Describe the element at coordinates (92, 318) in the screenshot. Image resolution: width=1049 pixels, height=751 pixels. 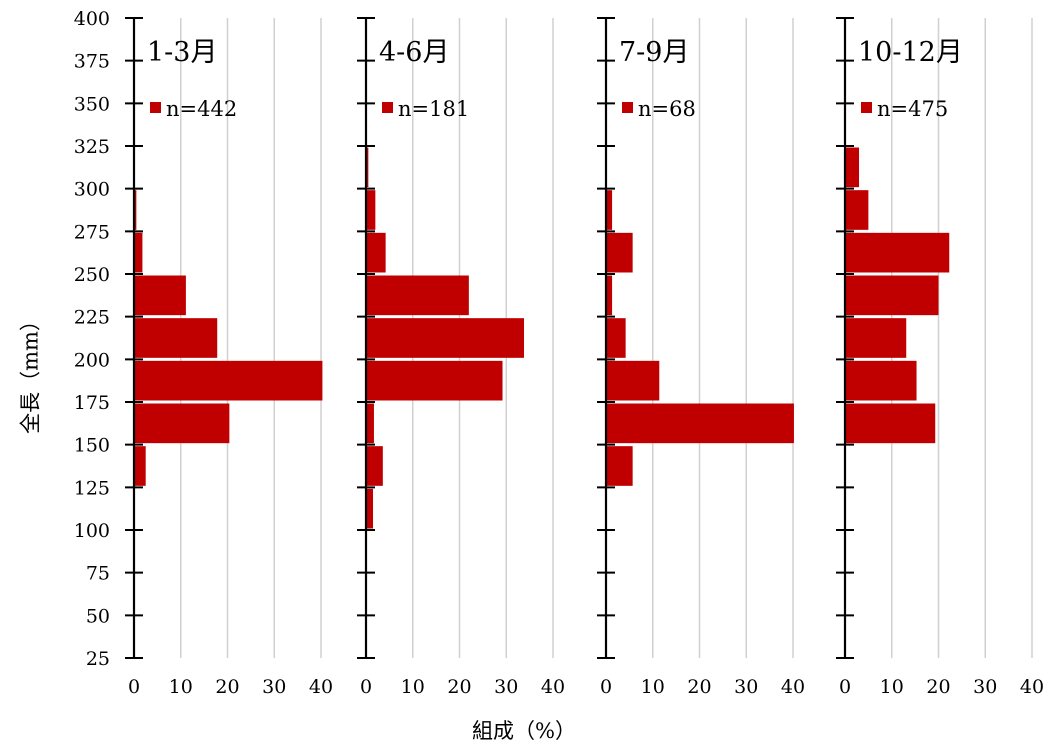
I see `y-tick-label: 225` at that location.